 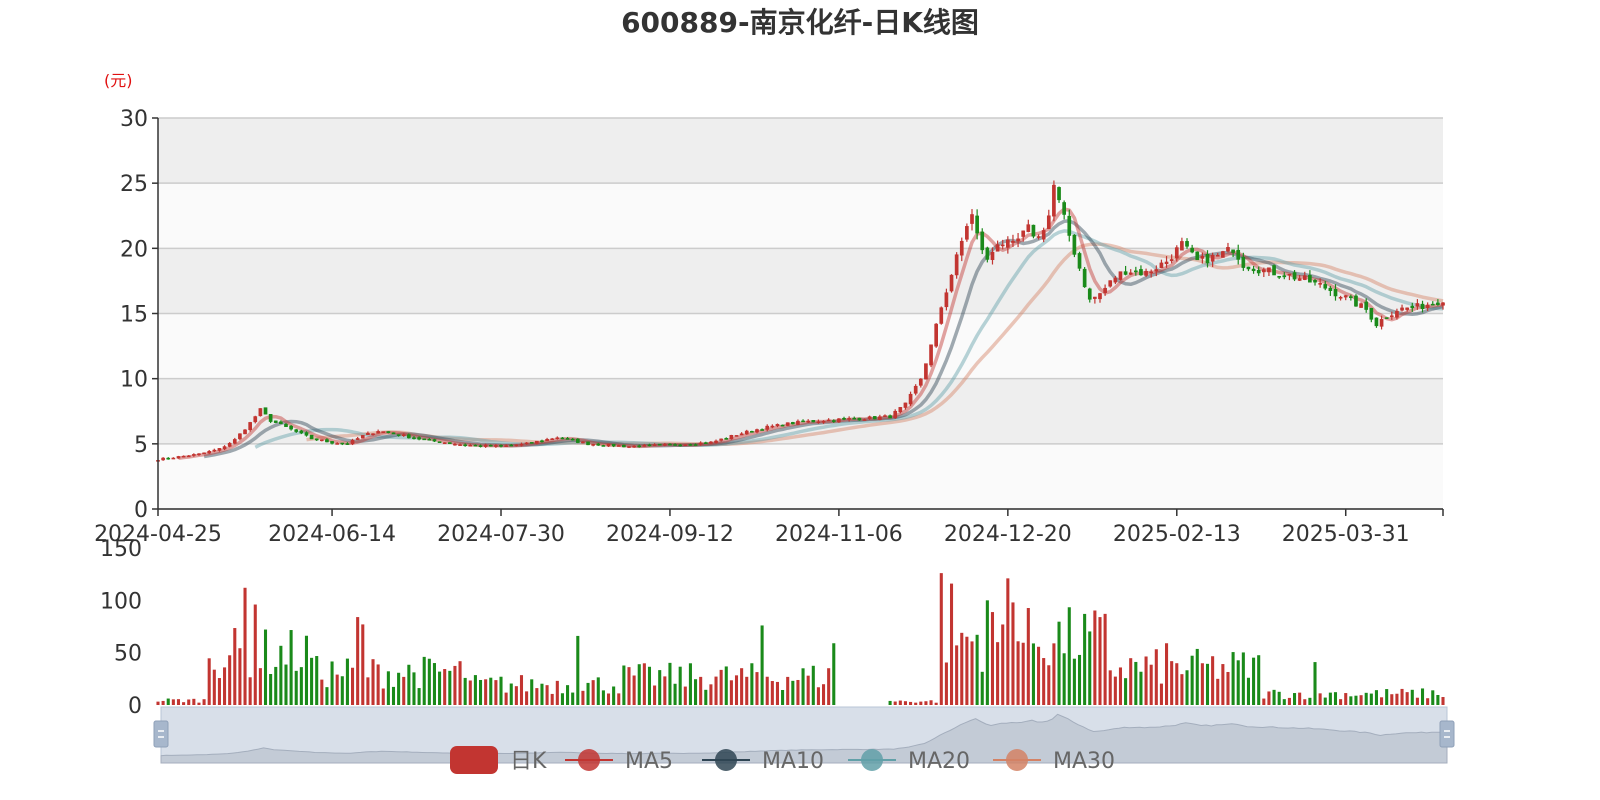 I want to click on legend-item-ma30: MA30, so click(x=1054, y=761).